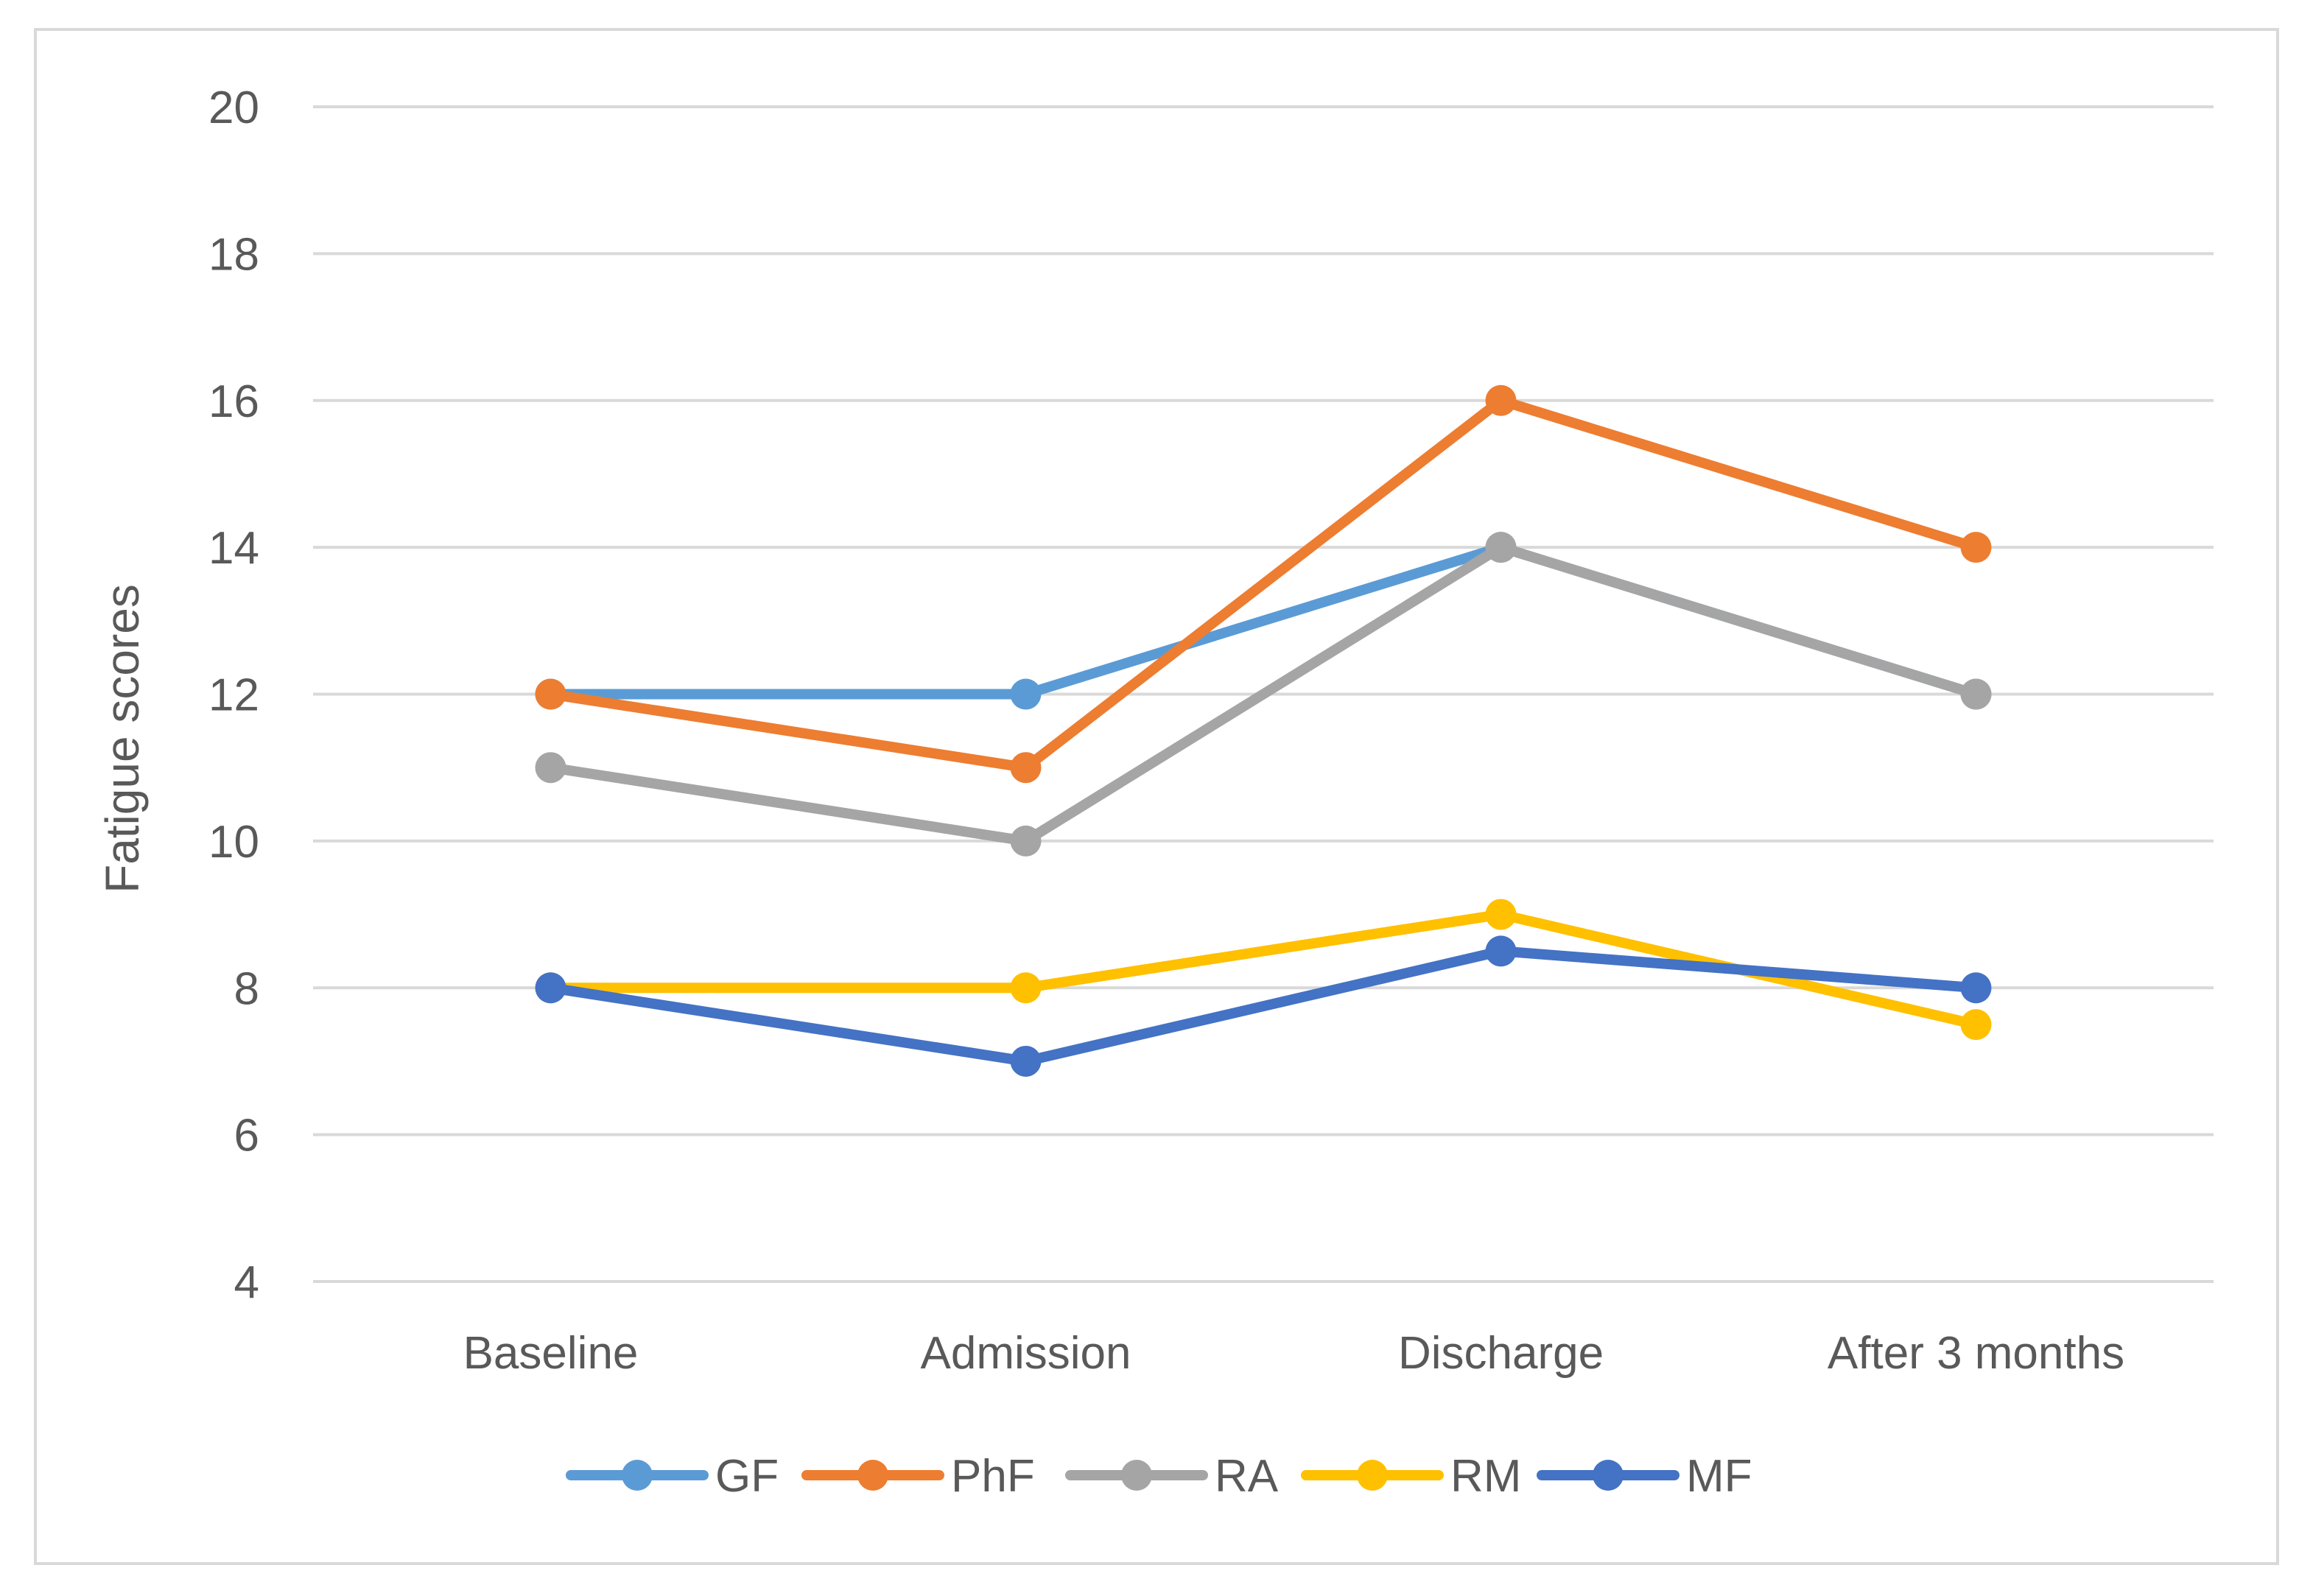 The width and height of the screenshot is (2313, 1596). Describe the element at coordinates (247, 1136) in the screenshot. I see `y-tick-label-6: 6` at that location.